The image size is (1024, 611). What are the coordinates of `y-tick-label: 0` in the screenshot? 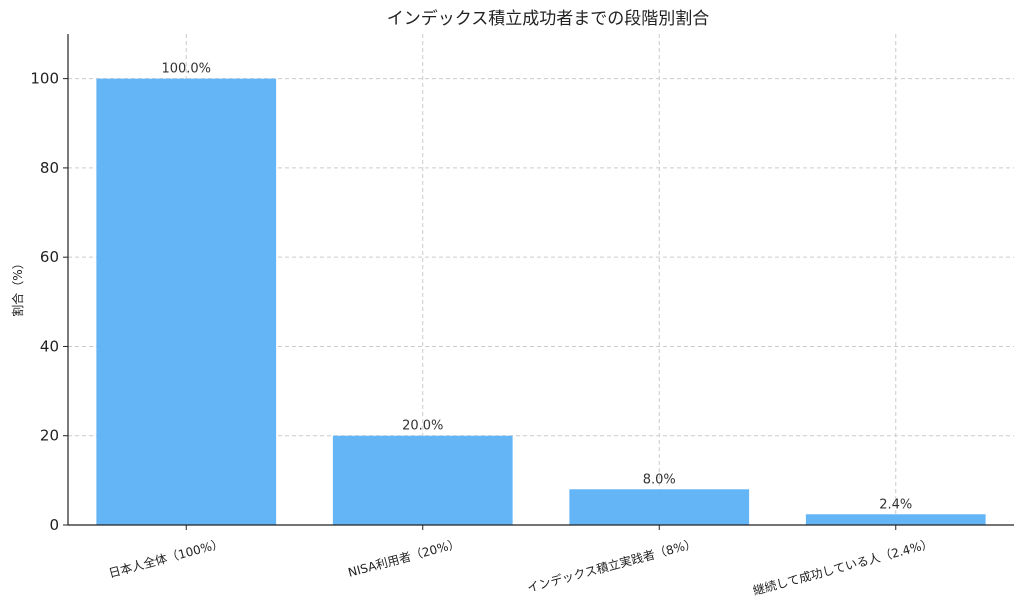 It's located at (54, 525).